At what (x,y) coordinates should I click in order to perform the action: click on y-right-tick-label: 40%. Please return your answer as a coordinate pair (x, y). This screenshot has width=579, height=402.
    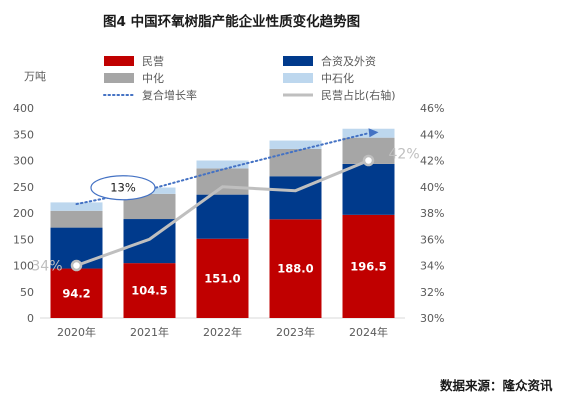
    Looking at the image, I should click on (432, 187).